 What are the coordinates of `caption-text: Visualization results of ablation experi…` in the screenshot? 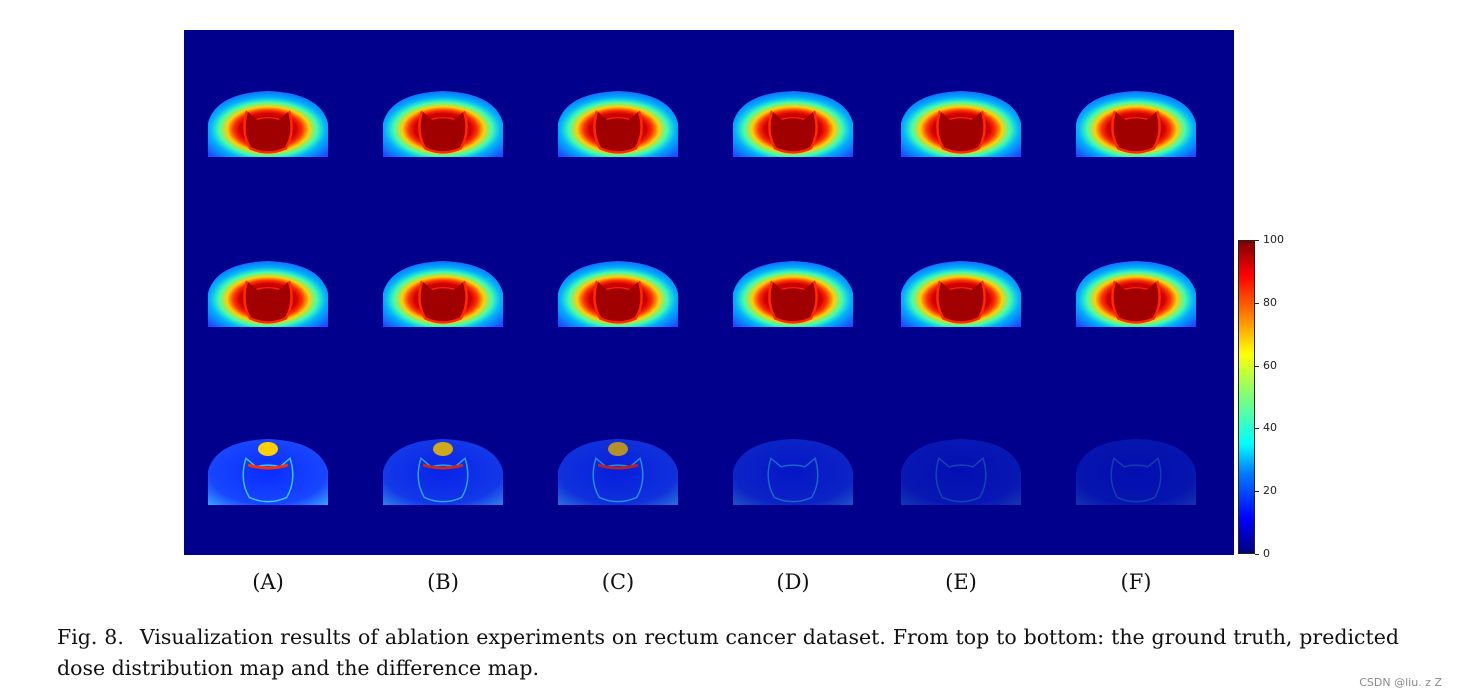 It's located at (728, 652).